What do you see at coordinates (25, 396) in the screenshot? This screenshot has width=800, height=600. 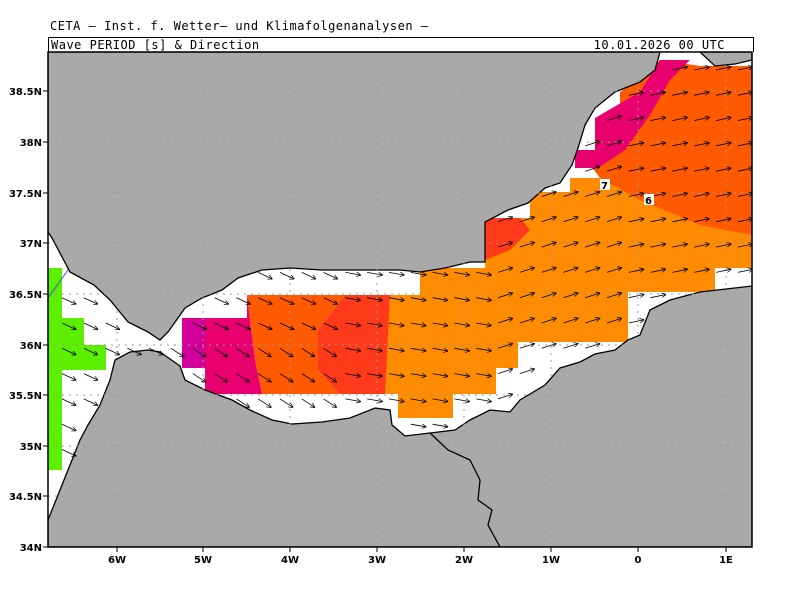 I see `lat-label: 35.5N` at bounding box center [25, 396].